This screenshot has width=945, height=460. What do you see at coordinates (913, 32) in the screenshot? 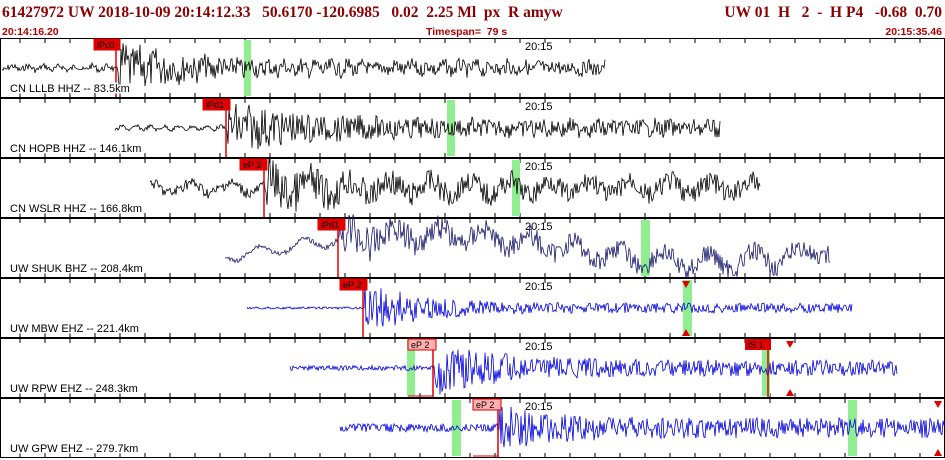
I see `end-time: 20:15:35.46` at bounding box center [913, 32].